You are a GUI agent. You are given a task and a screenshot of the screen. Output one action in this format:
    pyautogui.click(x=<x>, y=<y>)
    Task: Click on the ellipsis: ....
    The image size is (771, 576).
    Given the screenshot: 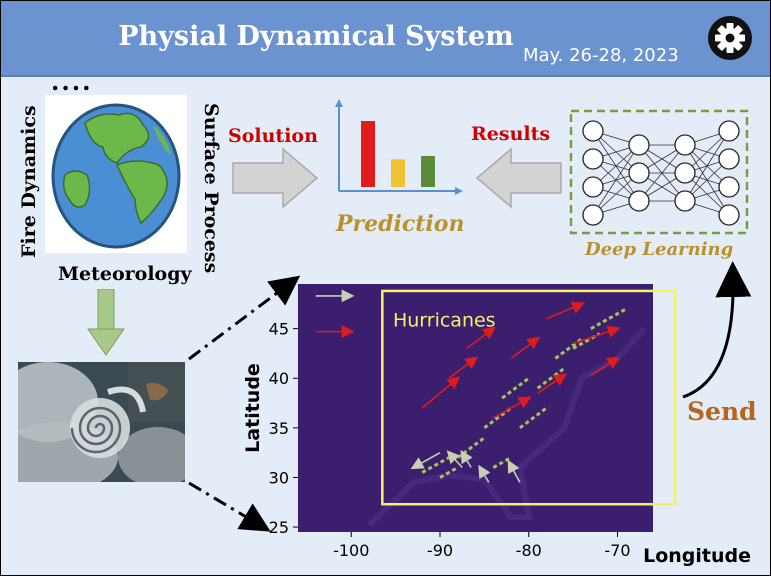 What is the action you would take?
    pyautogui.click(x=72, y=81)
    